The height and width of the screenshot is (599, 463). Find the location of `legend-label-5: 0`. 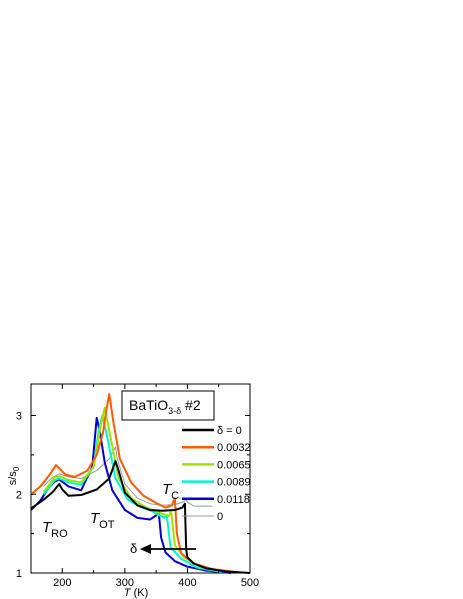

legend-label-5: 0 is located at coordinates (220, 517).